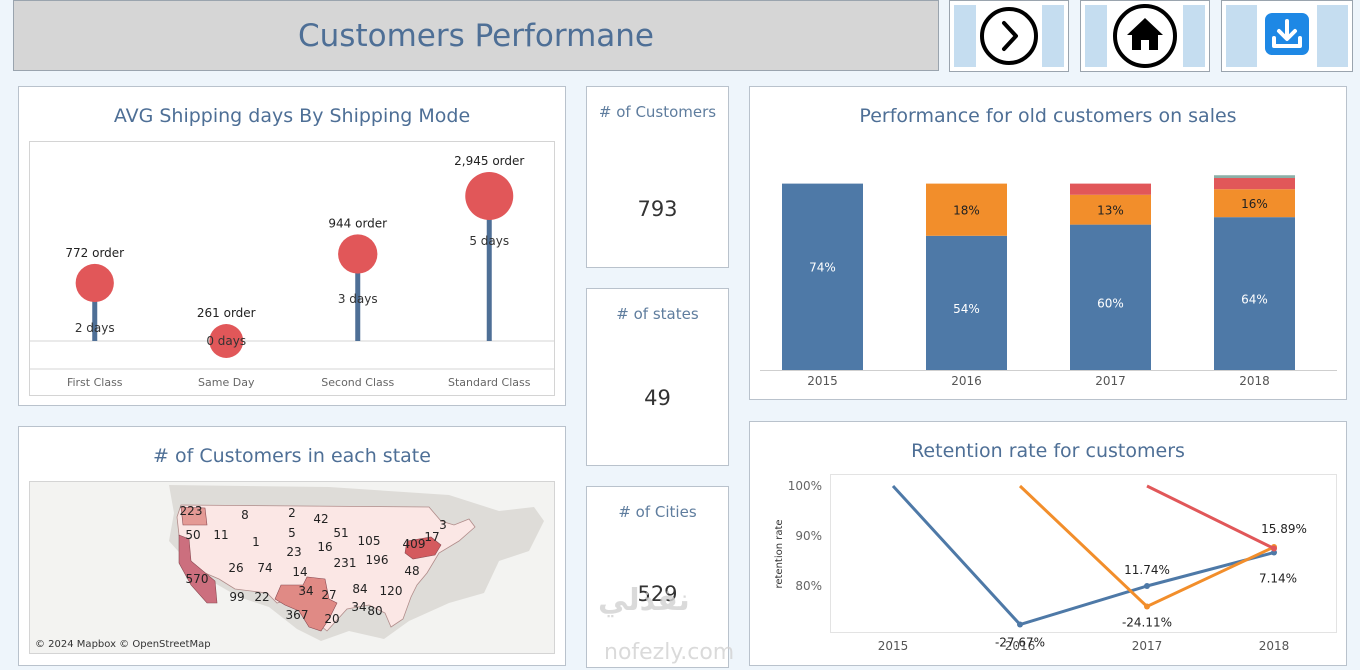 Image resolution: width=1360 pixels, height=670 pixels. Describe the element at coordinates (808, 586) in the screenshot. I see `line-y-tick: 80%` at that location.